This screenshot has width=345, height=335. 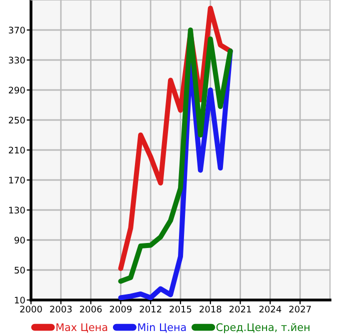 What do you see at coordinates (16, 60) in the screenshot?
I see `y-tick-label: 330` at bounding box center [16, 60].